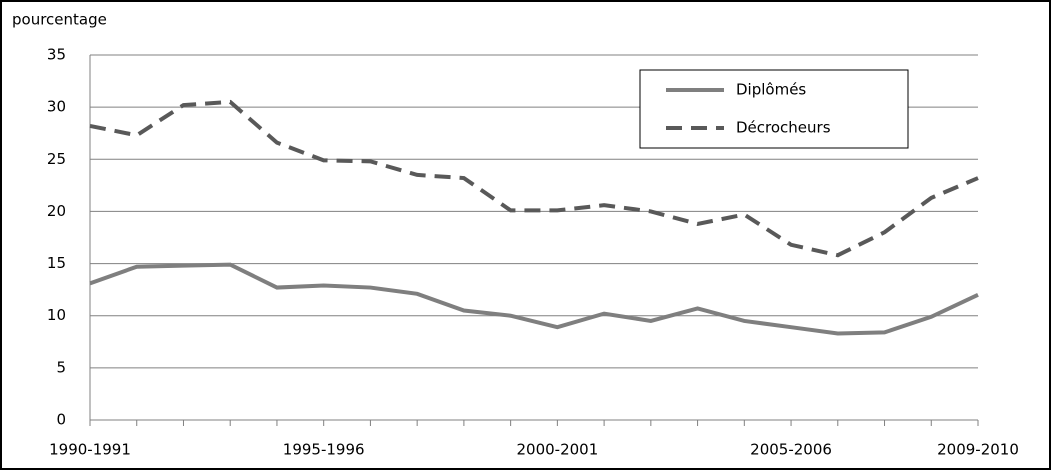  What do you see at coordinates (783, 128) in the screenshot?
I see `legend-label: Décrocheurs` at bounding box center [783, 128].